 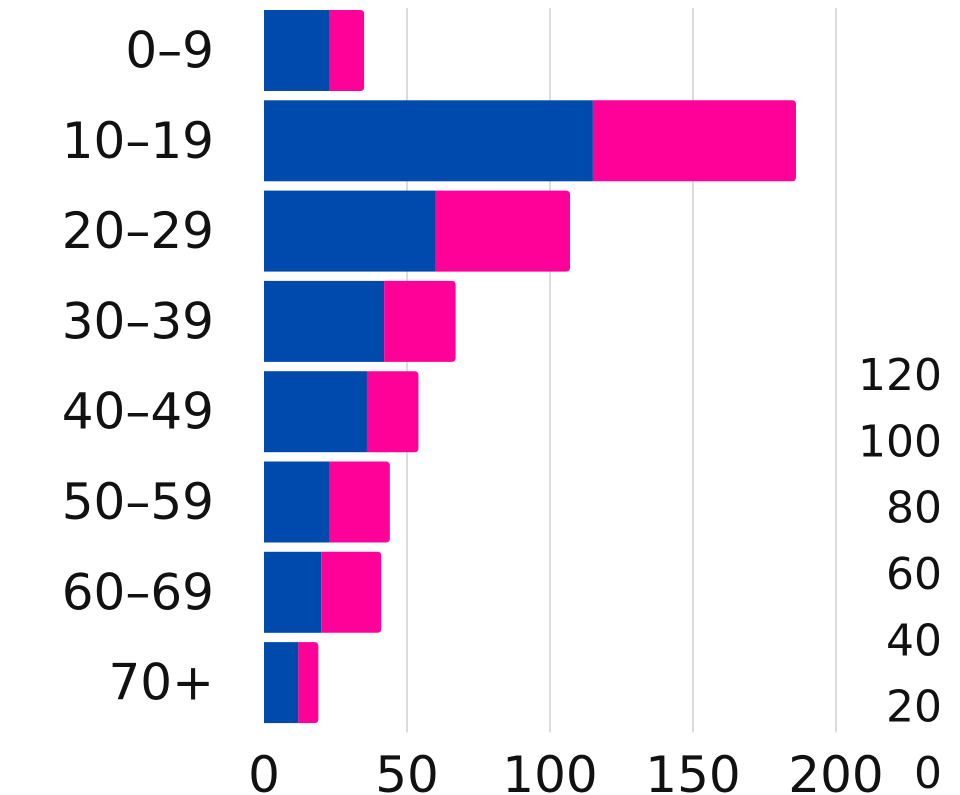 I want to click on x-tick-label: 100, so click(x=549, y=770).